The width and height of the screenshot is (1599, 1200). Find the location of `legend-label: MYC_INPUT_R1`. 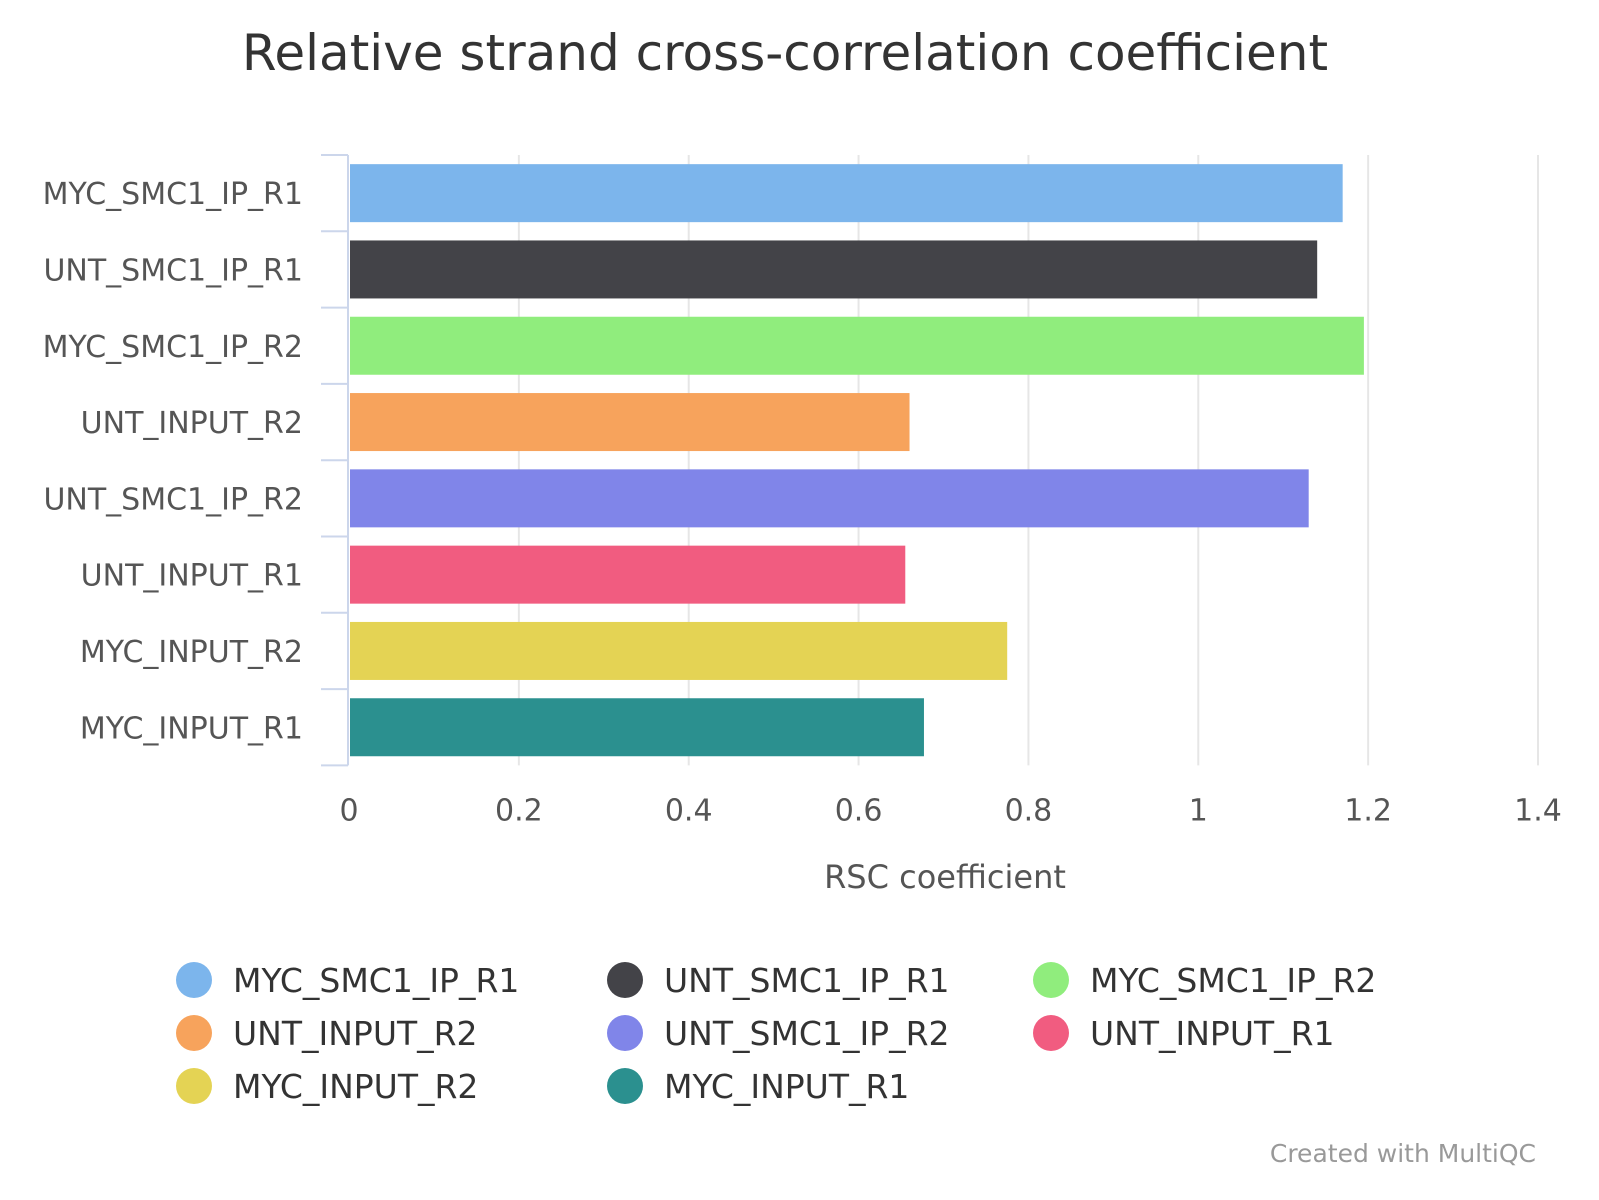

legend-label: MYC_INPUT_R1 is located at coordinates (786, 1086).